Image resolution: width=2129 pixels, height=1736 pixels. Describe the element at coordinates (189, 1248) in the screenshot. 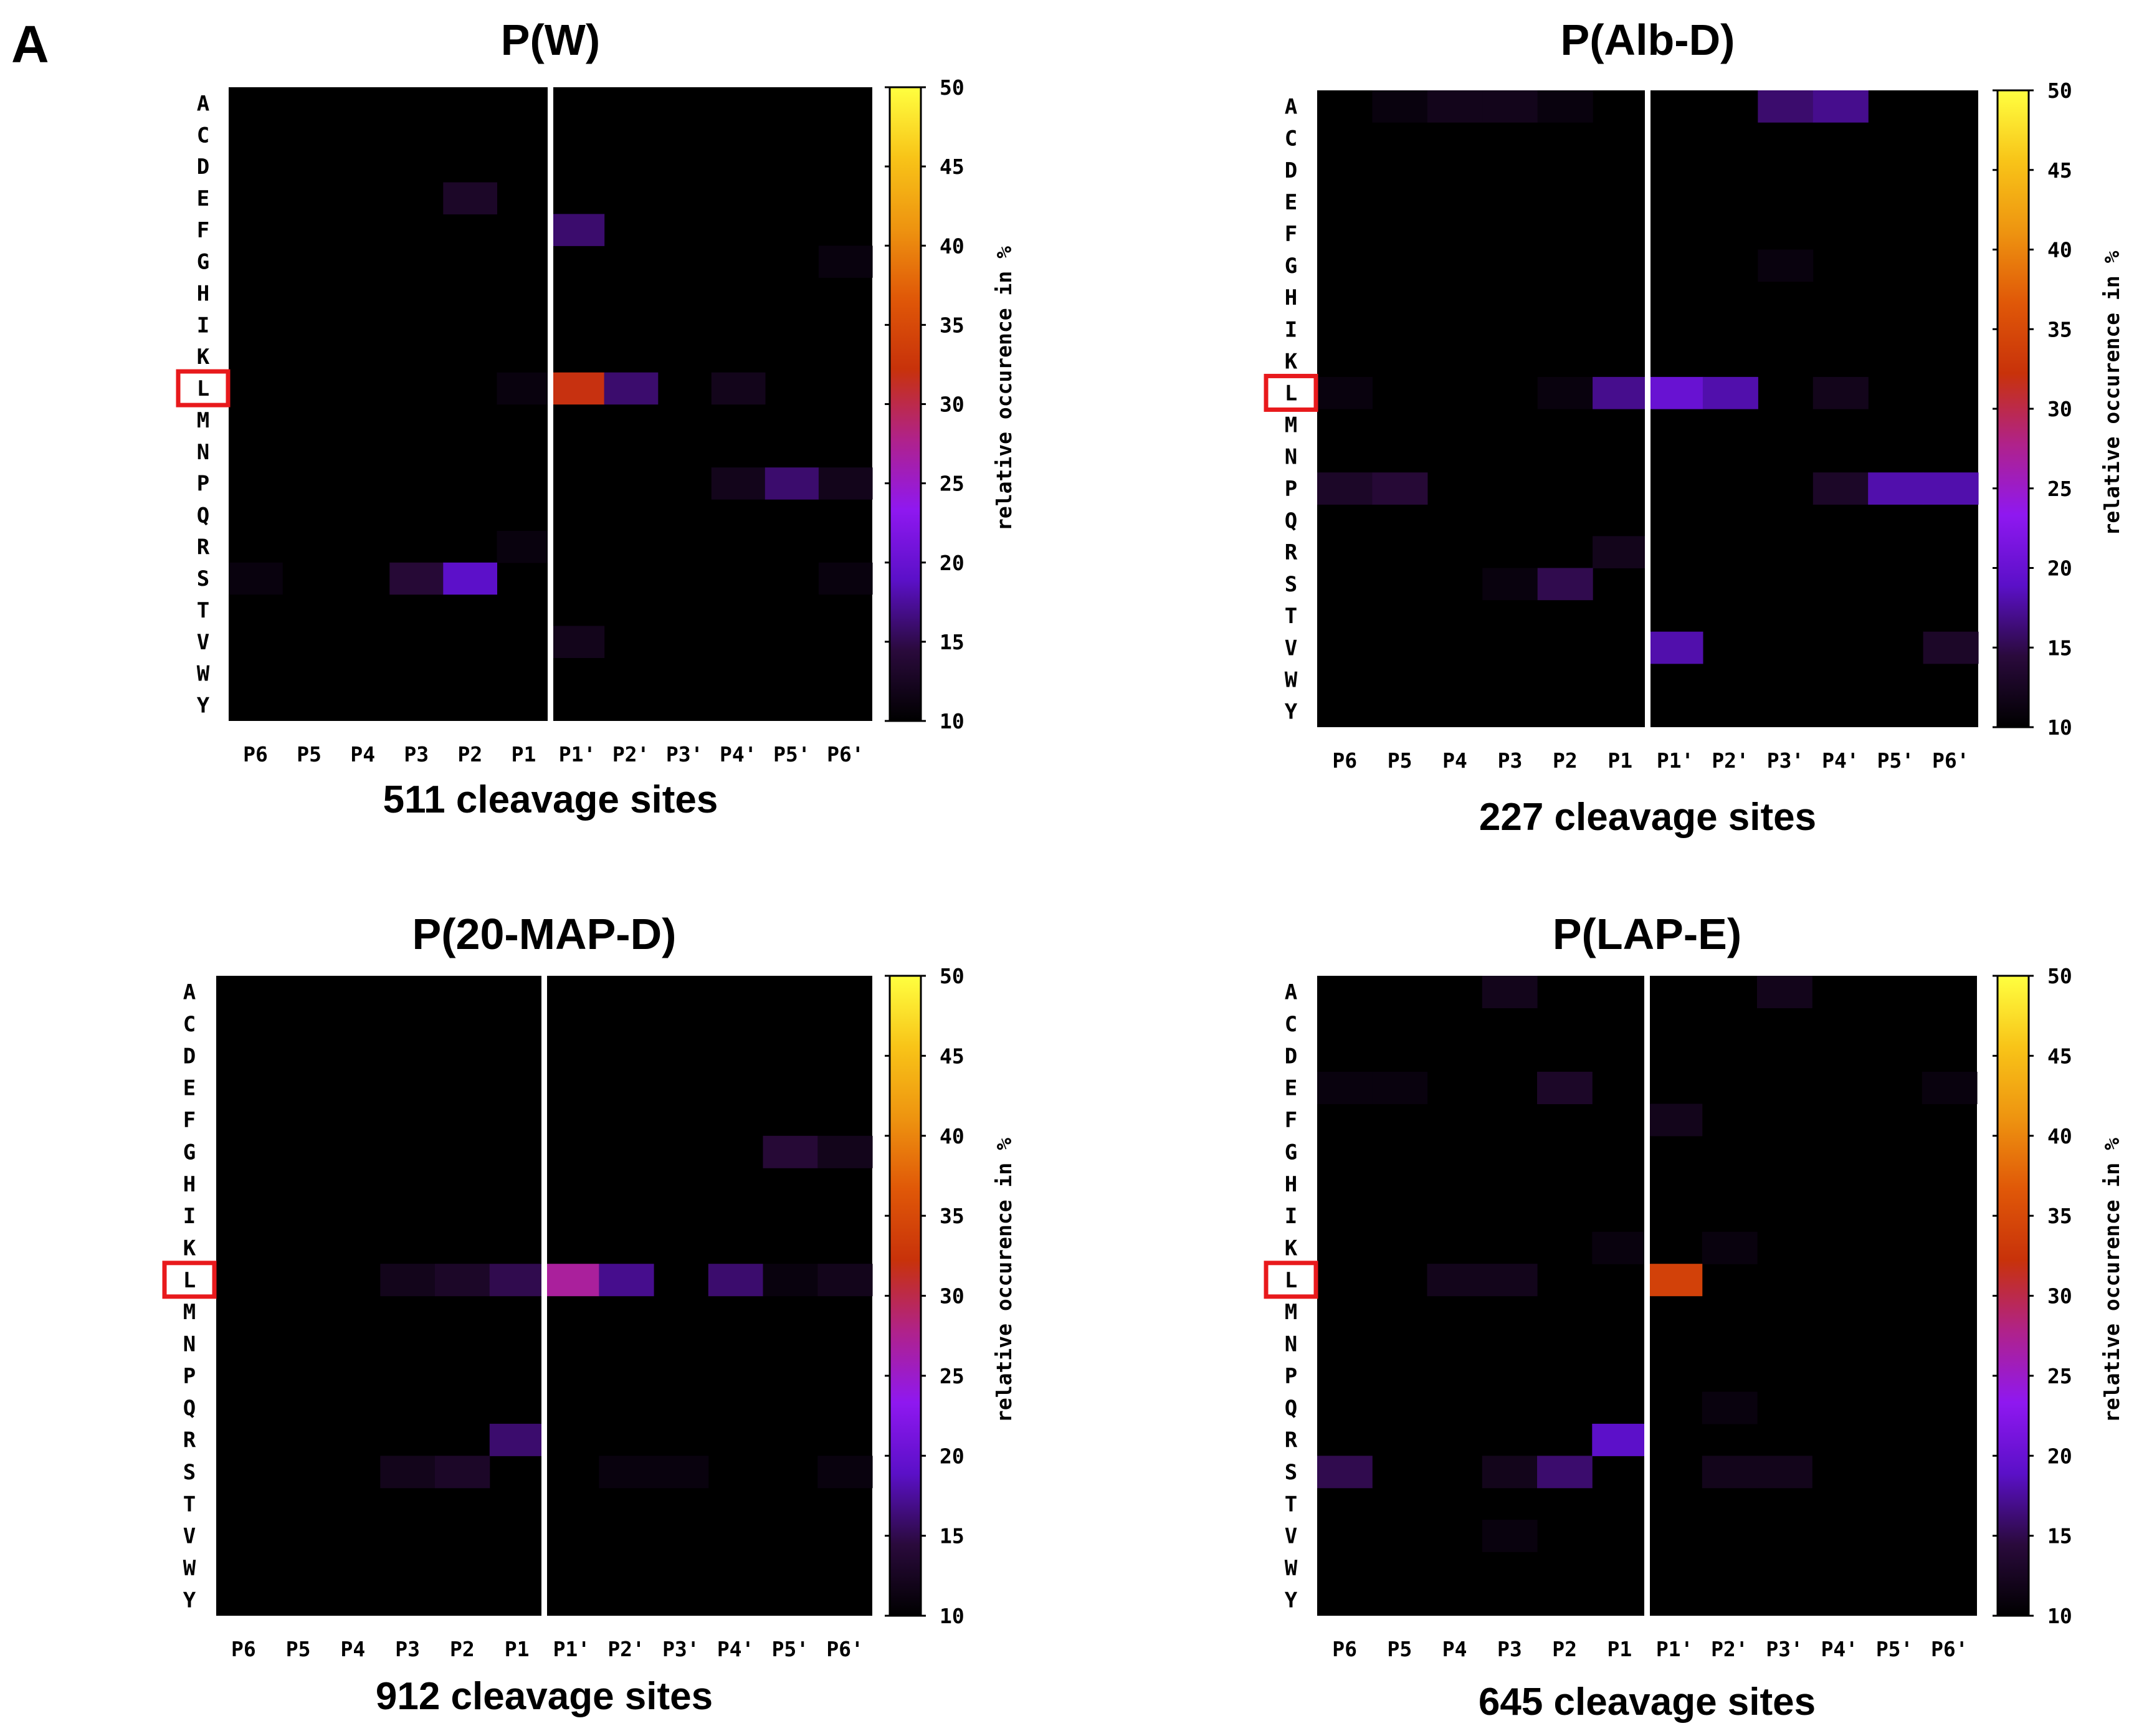

I see `row-label: K` at that location.